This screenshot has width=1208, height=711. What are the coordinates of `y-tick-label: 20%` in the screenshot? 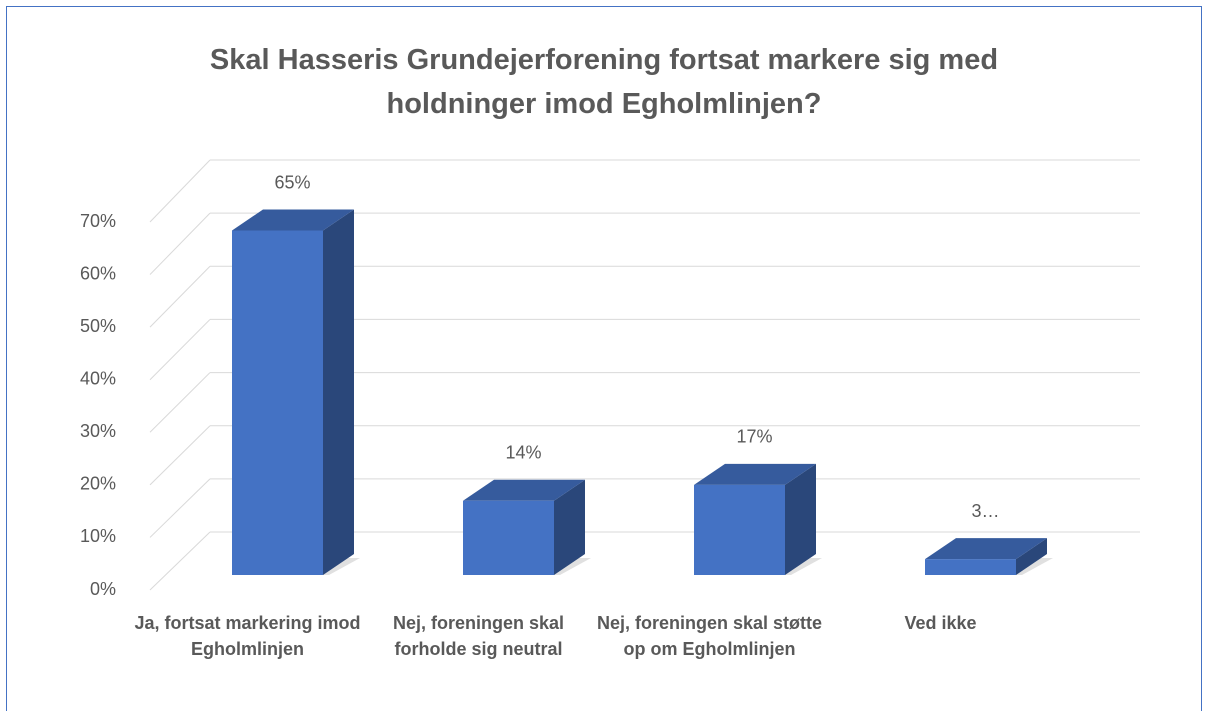 It's located at (98, 484).